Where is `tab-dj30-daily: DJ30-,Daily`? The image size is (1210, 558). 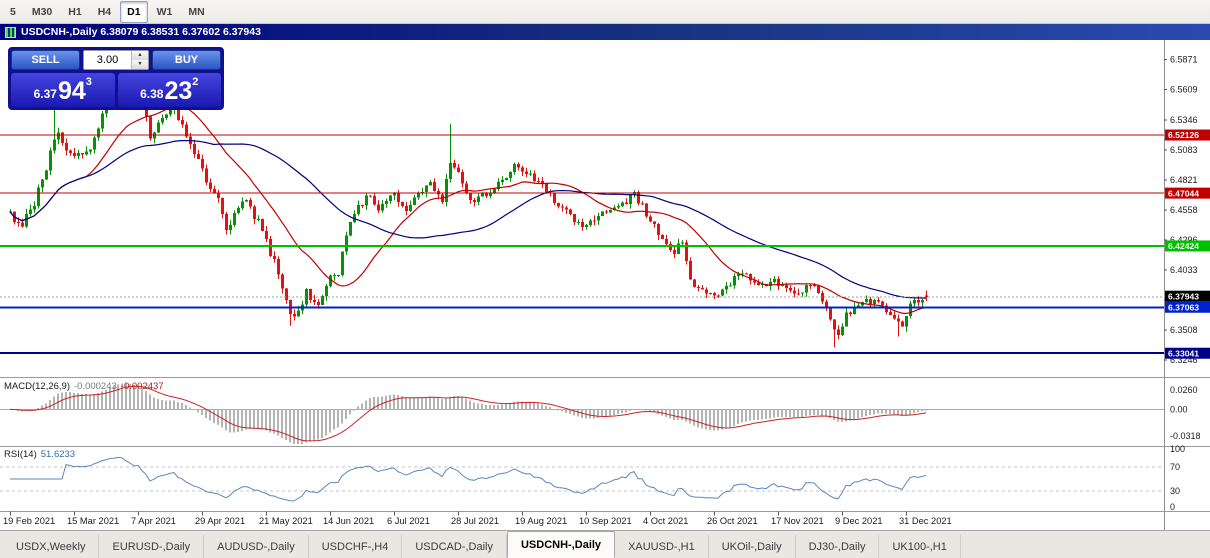
tab-dj30-daily: DJ30-,Daily is located at coordinates (838, 546).